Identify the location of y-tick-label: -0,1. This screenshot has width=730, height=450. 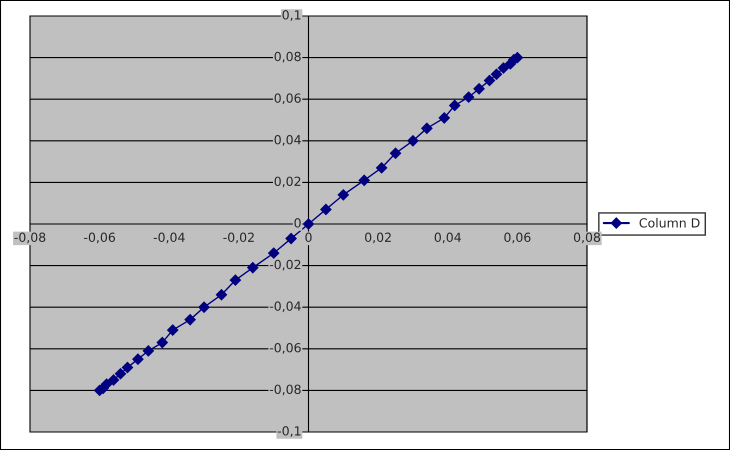
(289, 431).